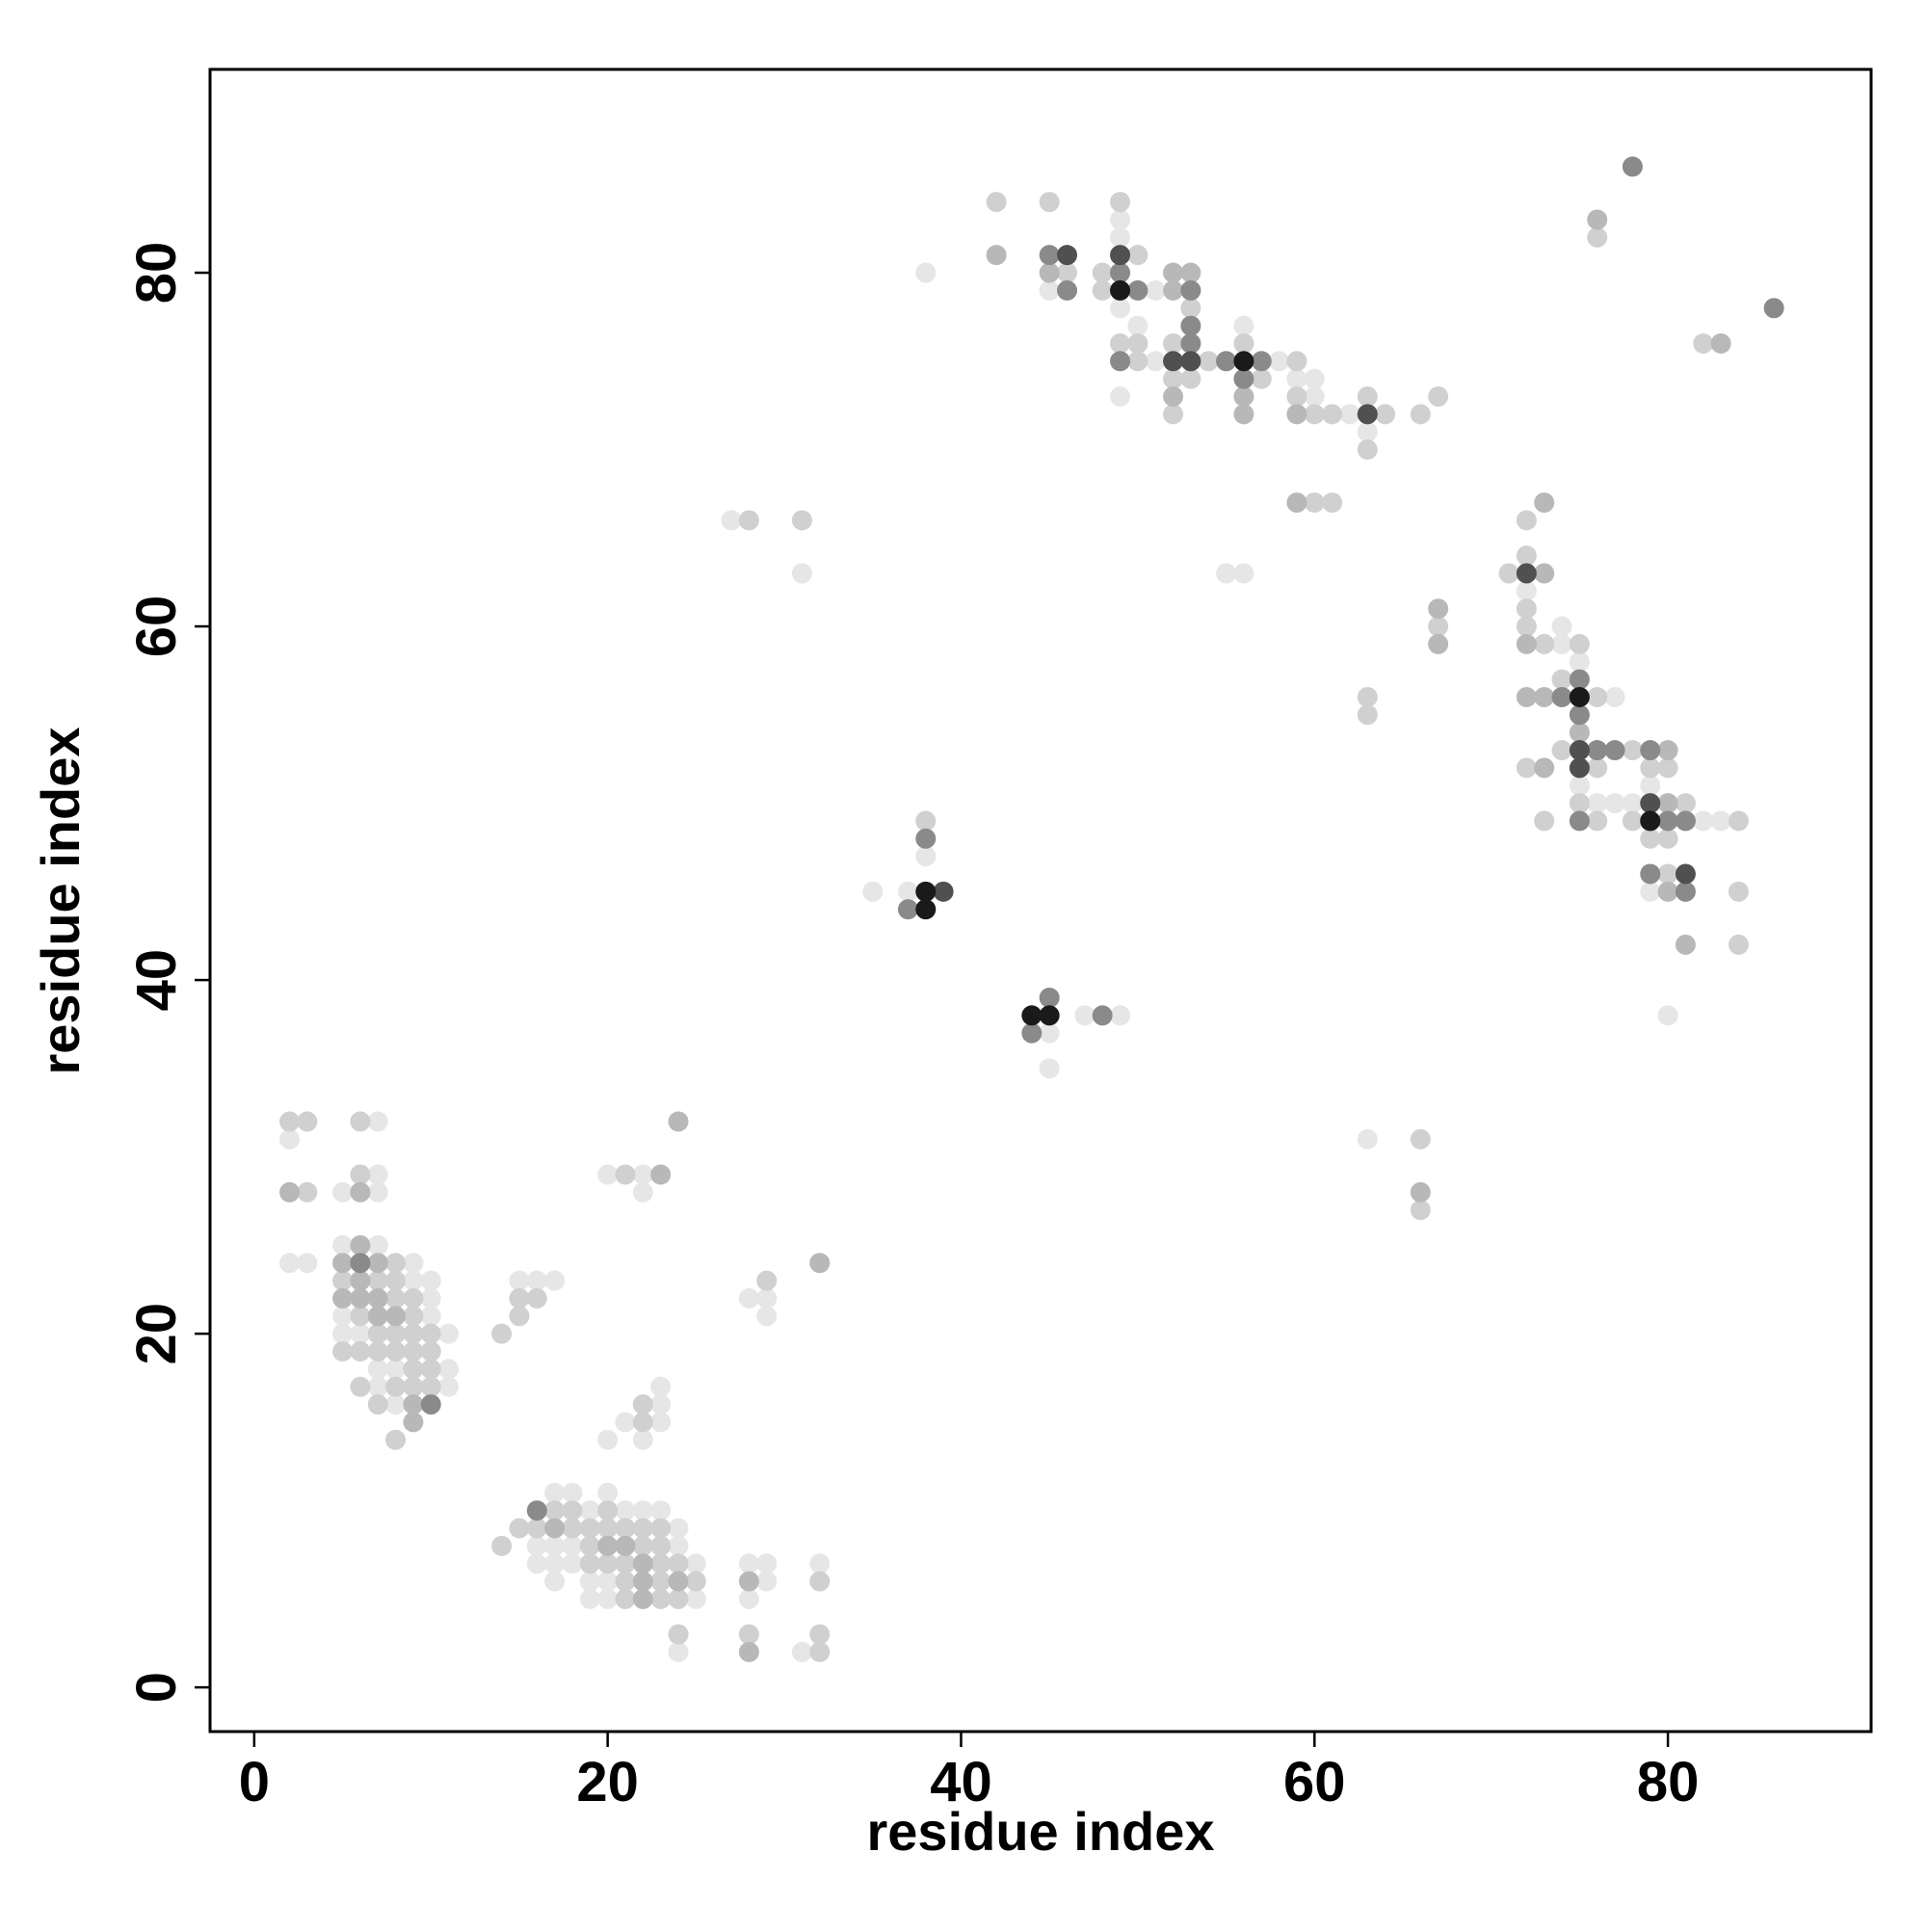 The image size is (1927, 1932). Describe the element at coordinates (1040, 1831) in the screenshot. I see `x-axis-title: residue index` at that location.